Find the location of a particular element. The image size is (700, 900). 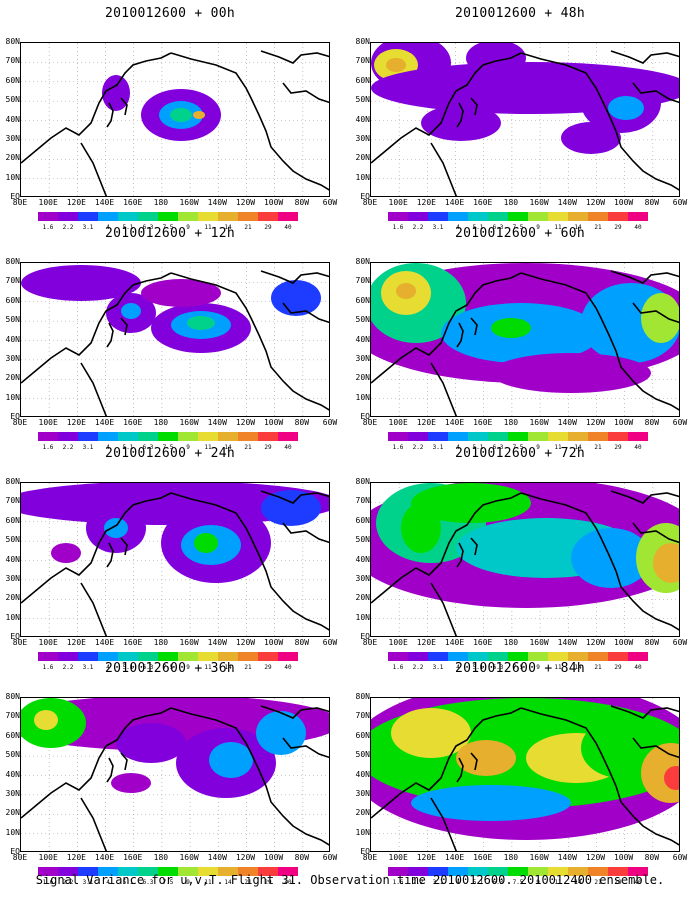

longitude-label: 140W is located at coordinates (567, 422).